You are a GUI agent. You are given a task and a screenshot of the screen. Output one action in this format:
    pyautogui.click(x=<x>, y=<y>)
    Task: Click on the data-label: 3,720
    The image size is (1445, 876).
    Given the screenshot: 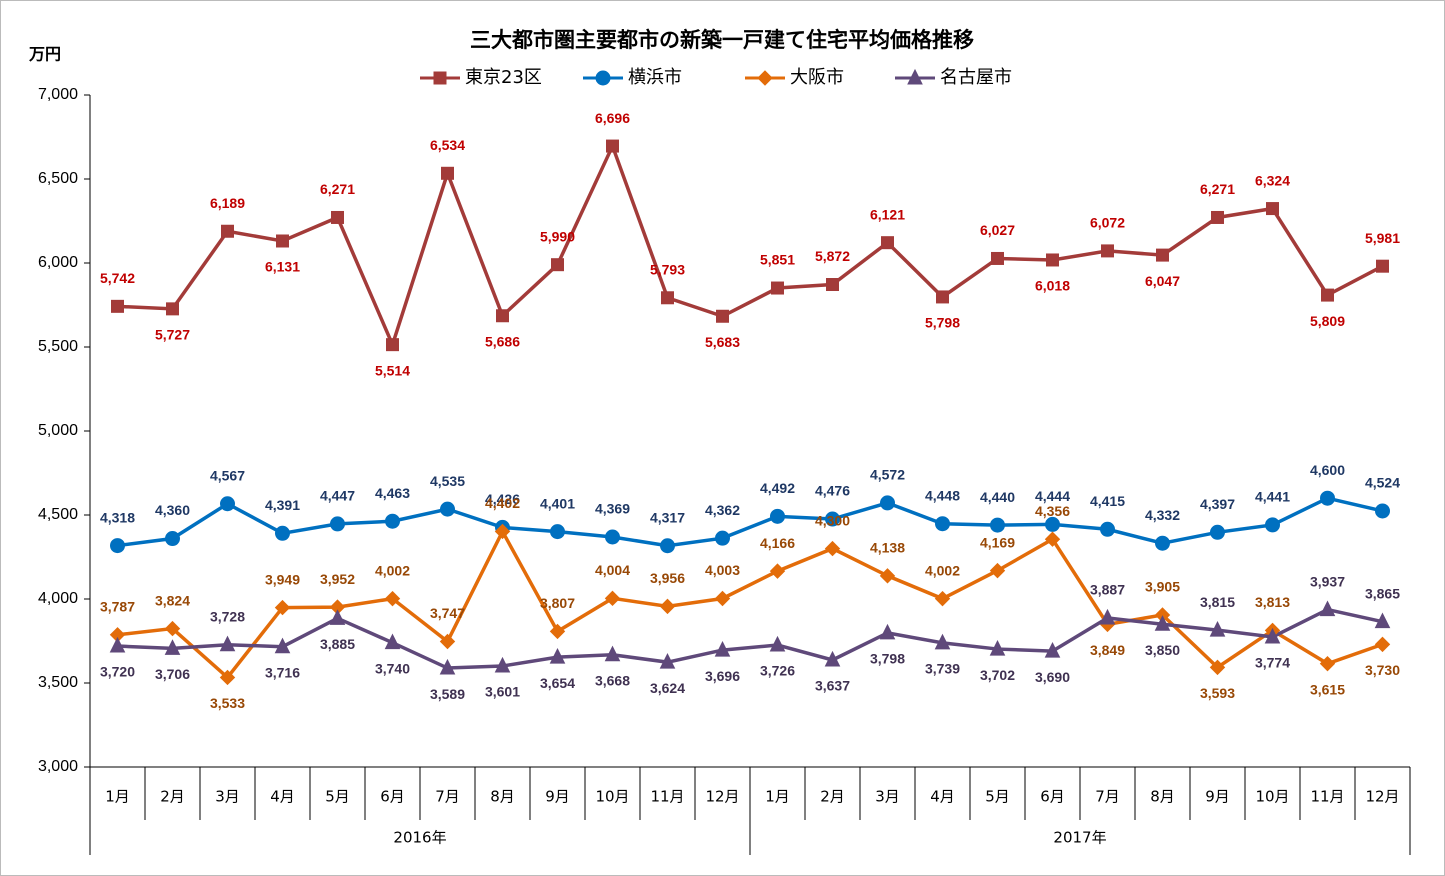 What is the action you would take?
    pyautogui.click(x=117, y=672)
    